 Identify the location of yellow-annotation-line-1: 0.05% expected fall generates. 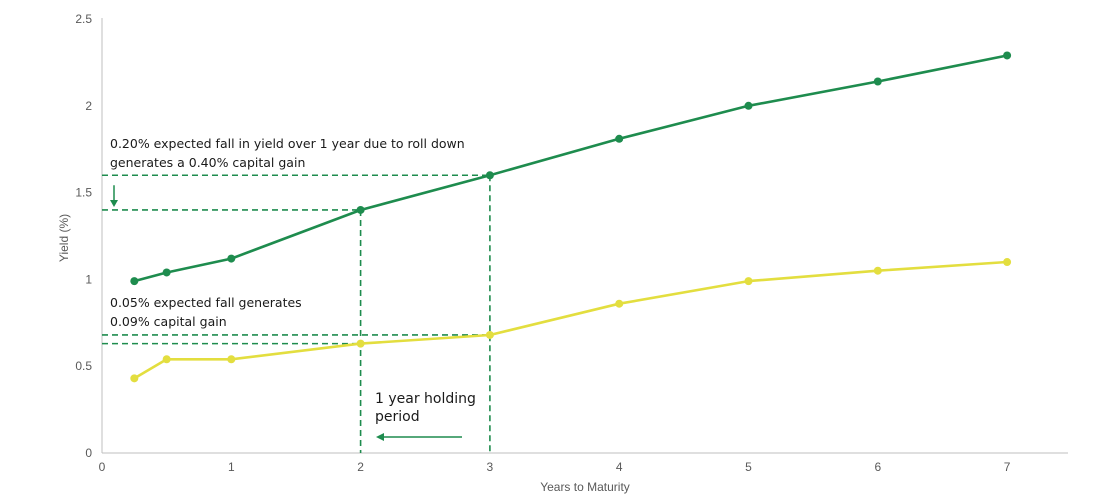
(206, 302).